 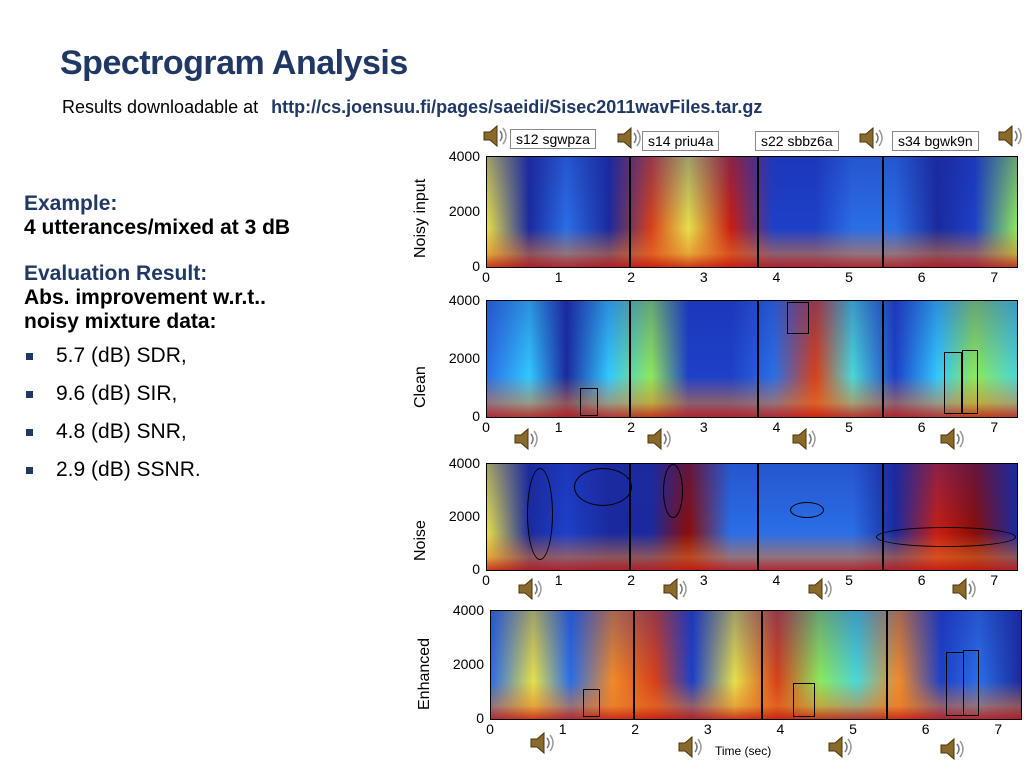 I want to click on utterance-tag: s34 bgwk9n, so click(x=935, y=141).